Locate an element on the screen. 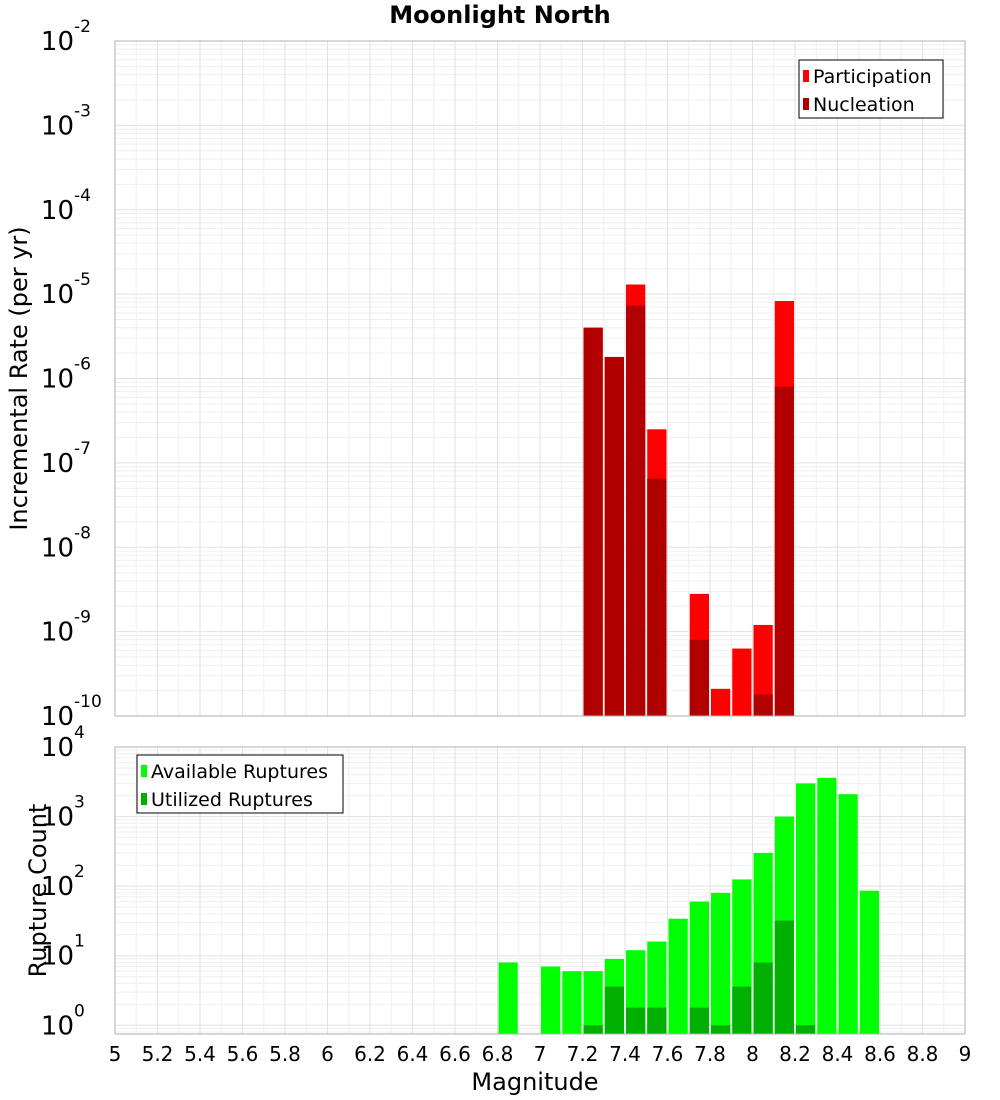 The height and width of the screenshot is (1100, 1000). x-tick-label: 7.8 is located at coordinates (710, 1054).